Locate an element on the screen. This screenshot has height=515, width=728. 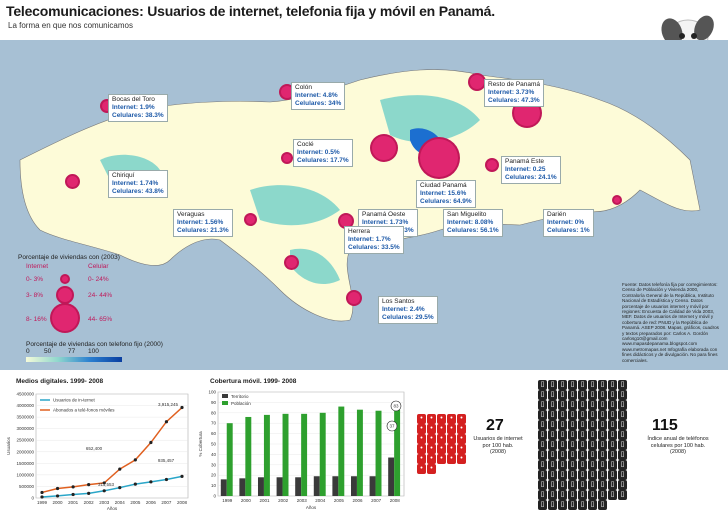
data-label: 3,915,245 is located at coordinates (168, 404).